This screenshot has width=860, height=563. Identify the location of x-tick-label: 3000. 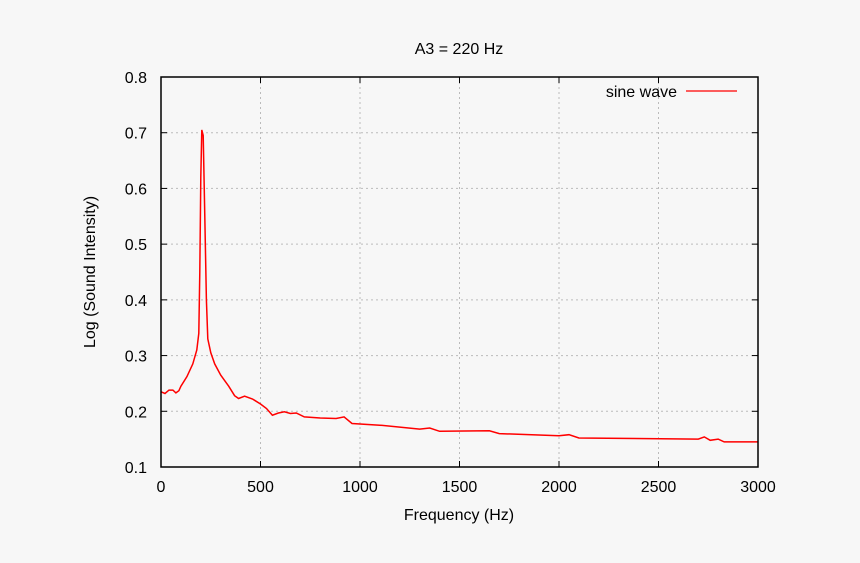
(758, 487).